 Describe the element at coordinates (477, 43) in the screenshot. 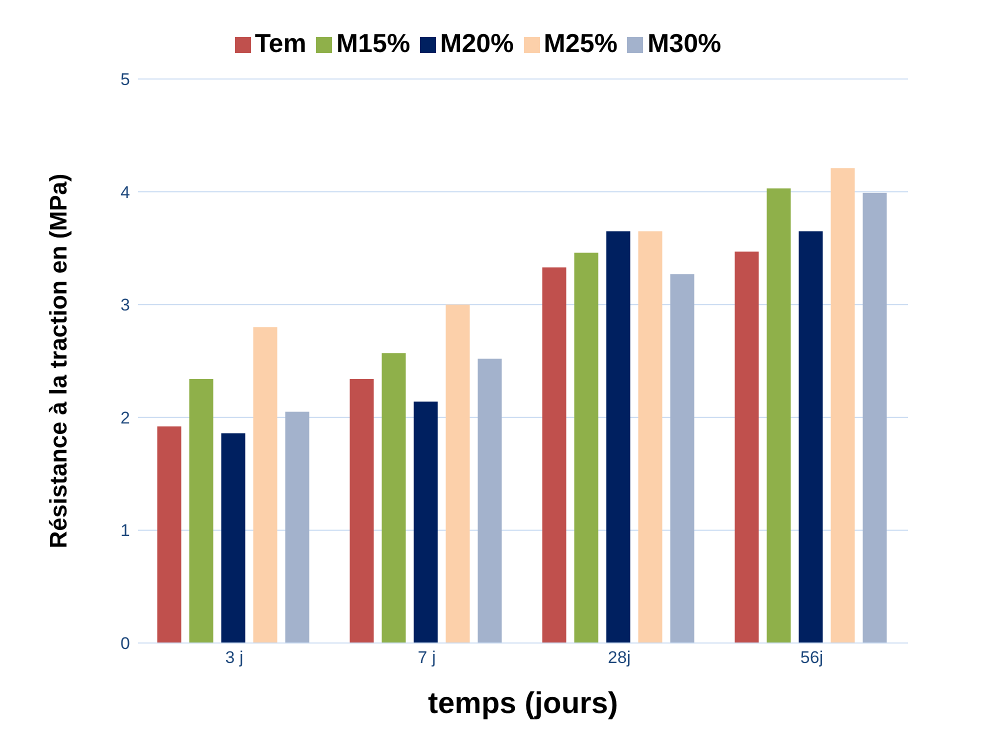

I see `legend-label: M20%` at that location.